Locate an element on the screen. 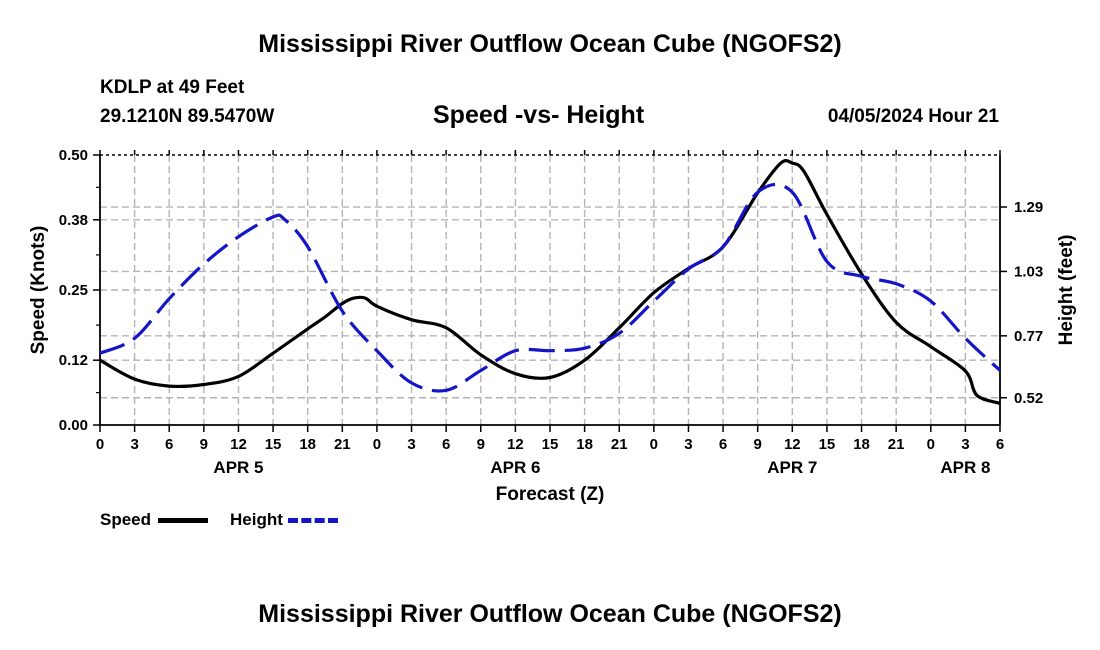  day-label: APR 7 is located at coordinates (792, 467).